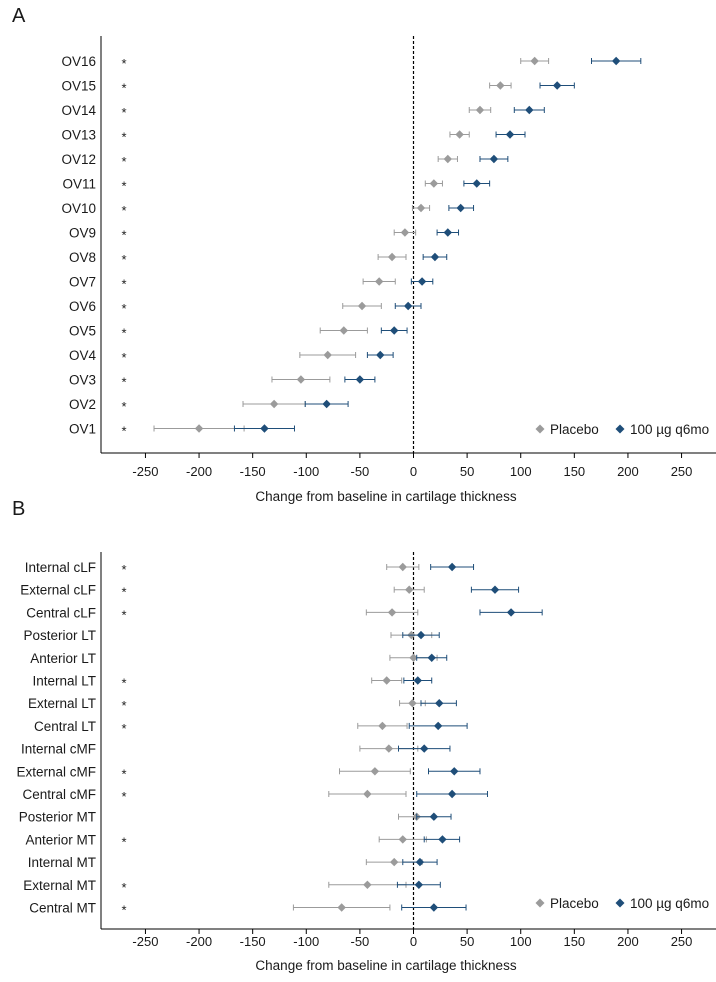  Describe the element at coordinates (78, 86) in the screenshot. I see `category-label: OV15` at that location.